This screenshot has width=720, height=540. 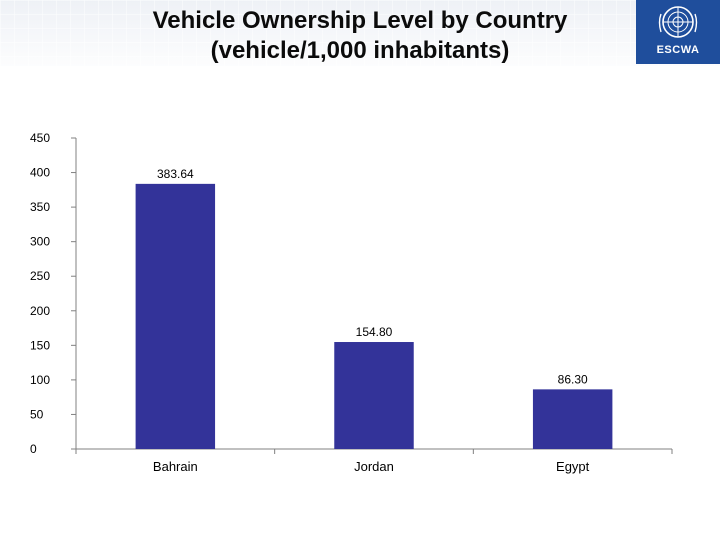 I want to click on title-line-2: (vehicle/1,000 inhabitants), so click(x=360, y=50).